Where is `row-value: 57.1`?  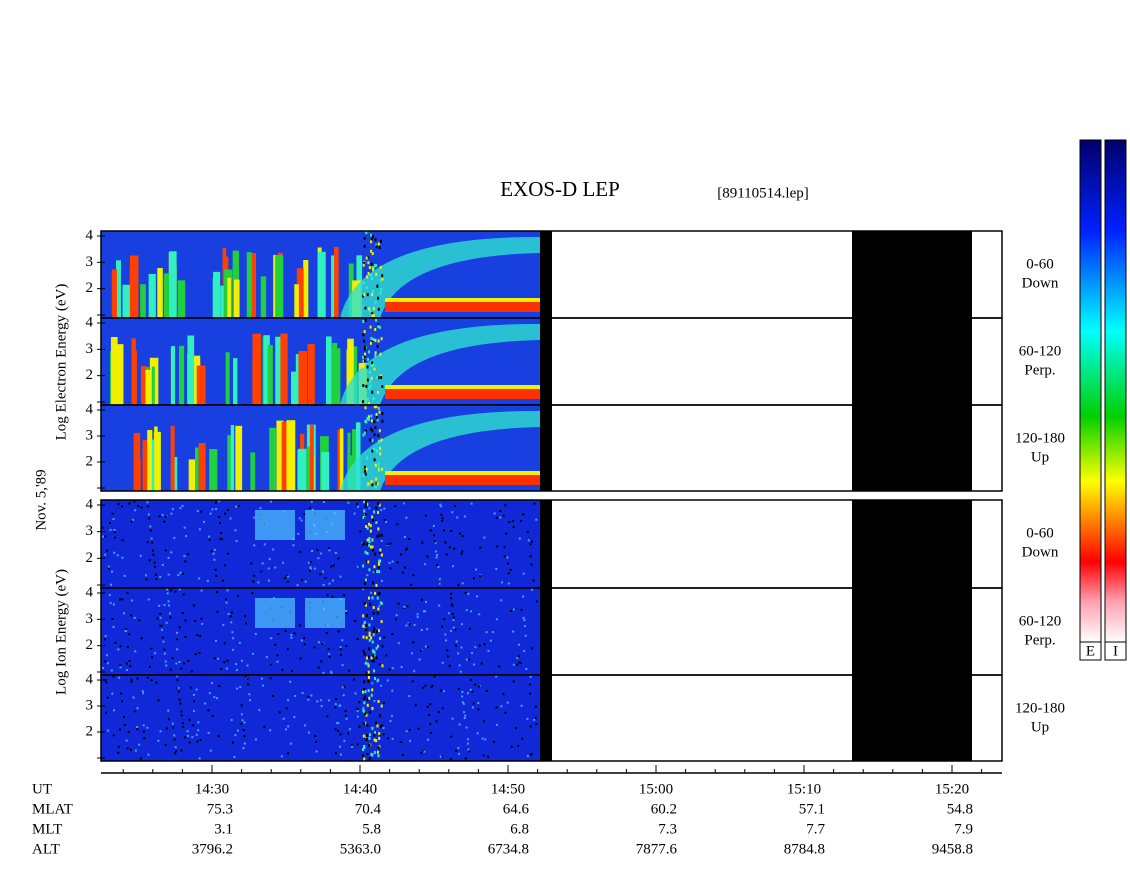
row-value: 57.1 is located at coordinates (812, 809).